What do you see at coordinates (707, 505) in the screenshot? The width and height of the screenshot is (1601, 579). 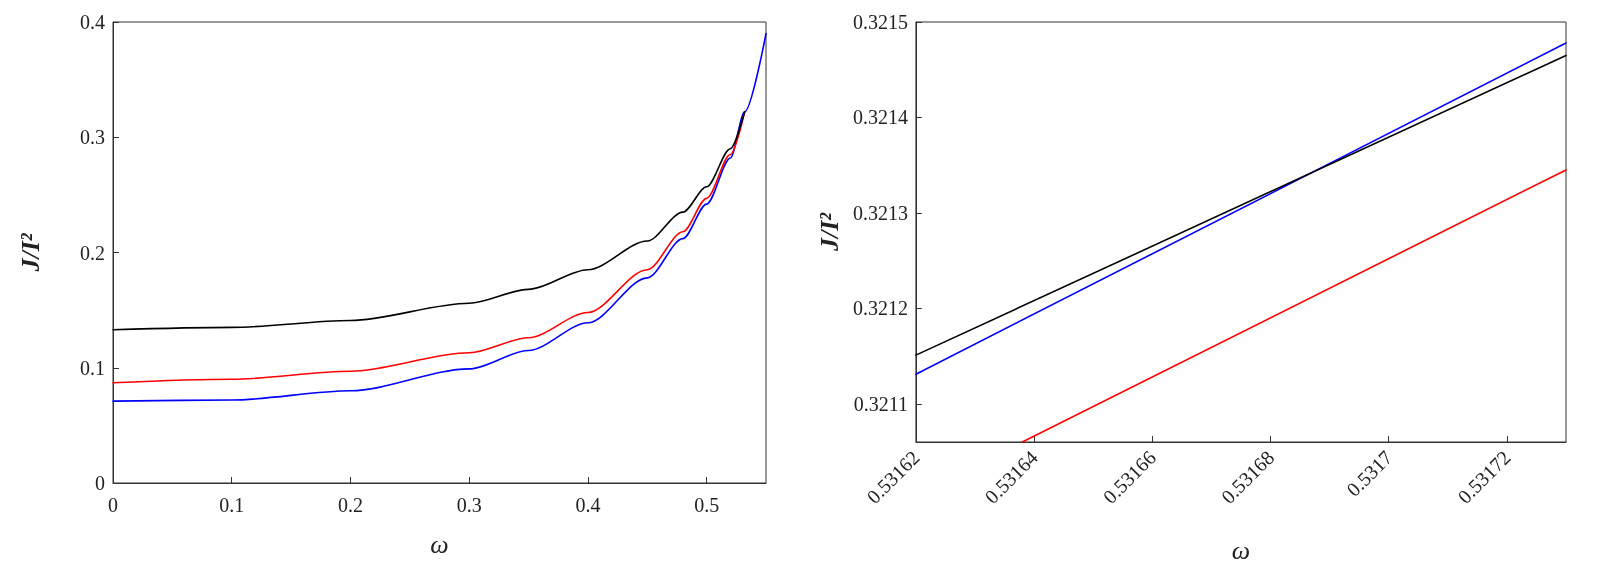 I see `x-tick-label: 0.5` at bounding box center [707, 505].